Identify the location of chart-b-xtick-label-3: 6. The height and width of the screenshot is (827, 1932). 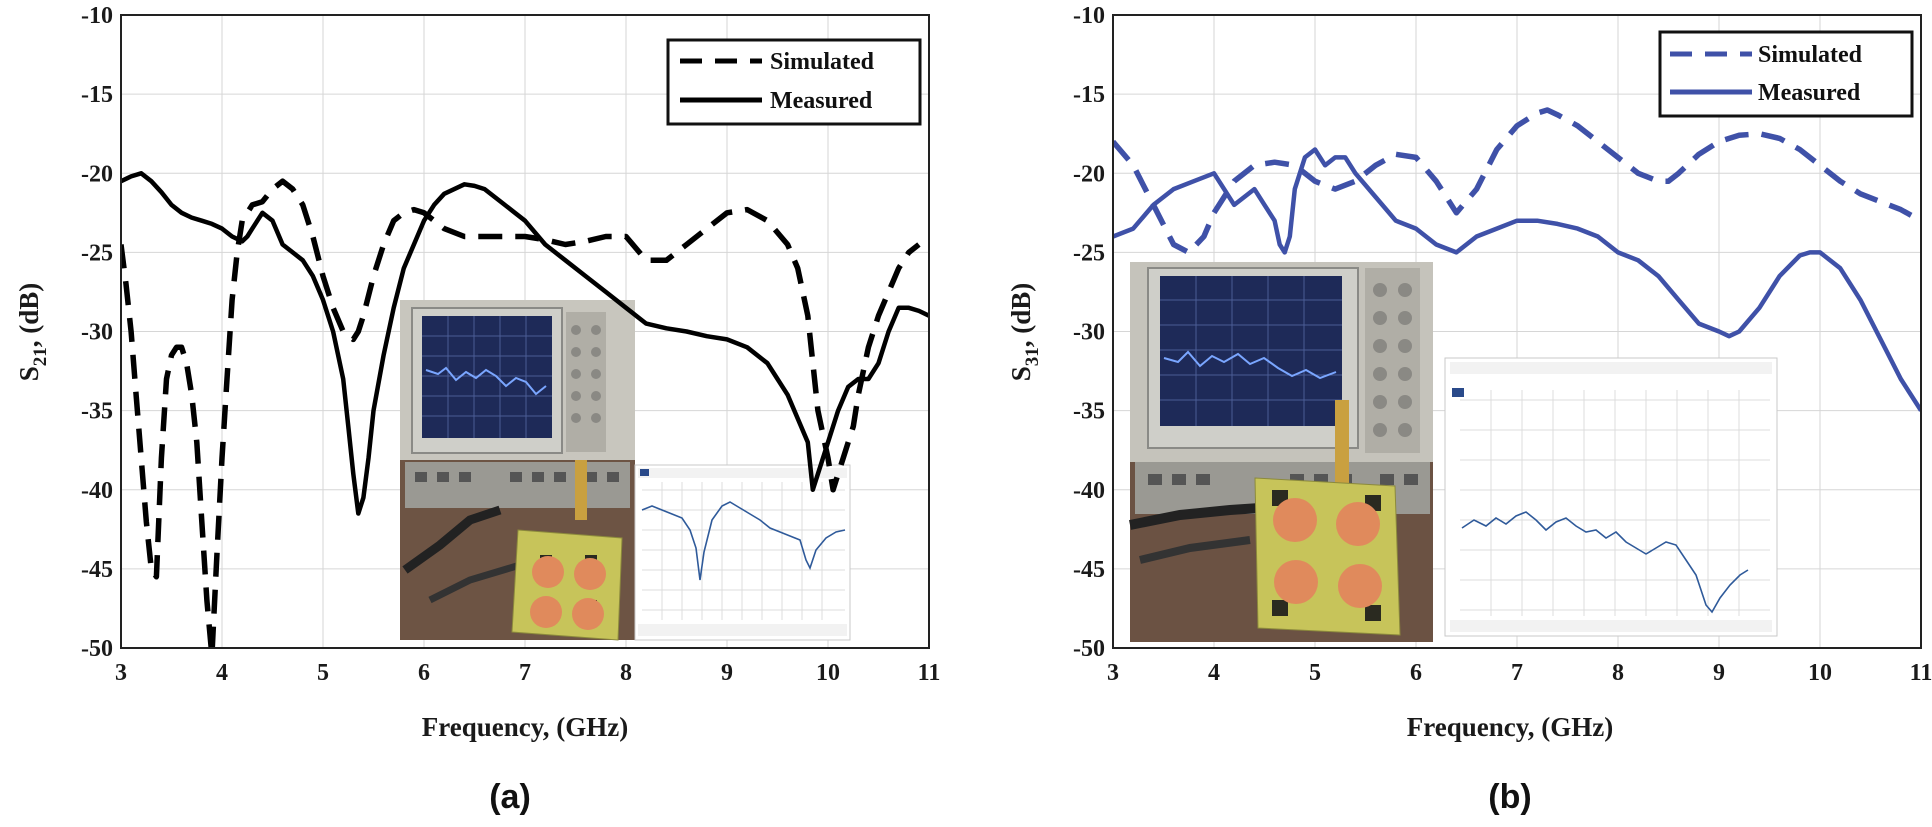
(1416, 673).